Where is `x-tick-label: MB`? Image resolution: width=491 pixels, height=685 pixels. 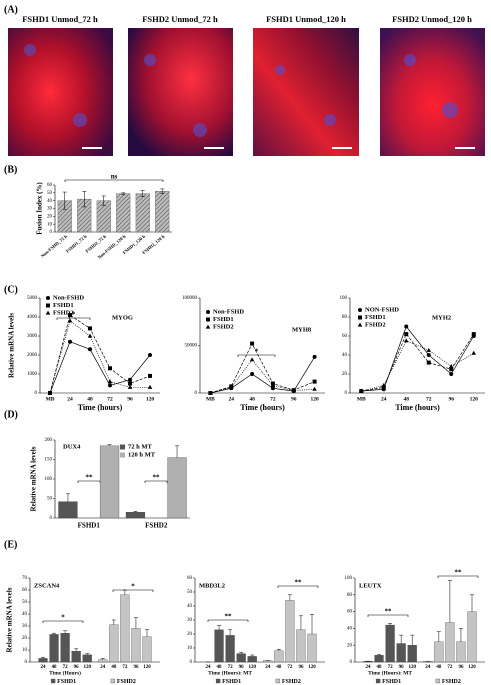
x-tick-label: MB is located at coordinates (361, 399).